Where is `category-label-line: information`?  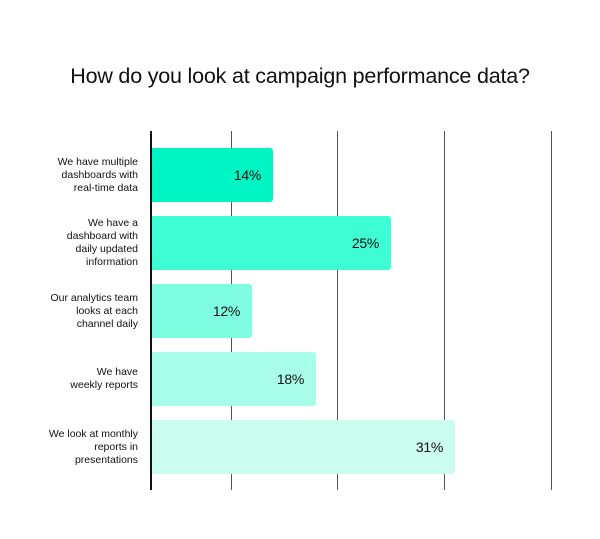
category-label-line: information is located at coordinates (112, 262).